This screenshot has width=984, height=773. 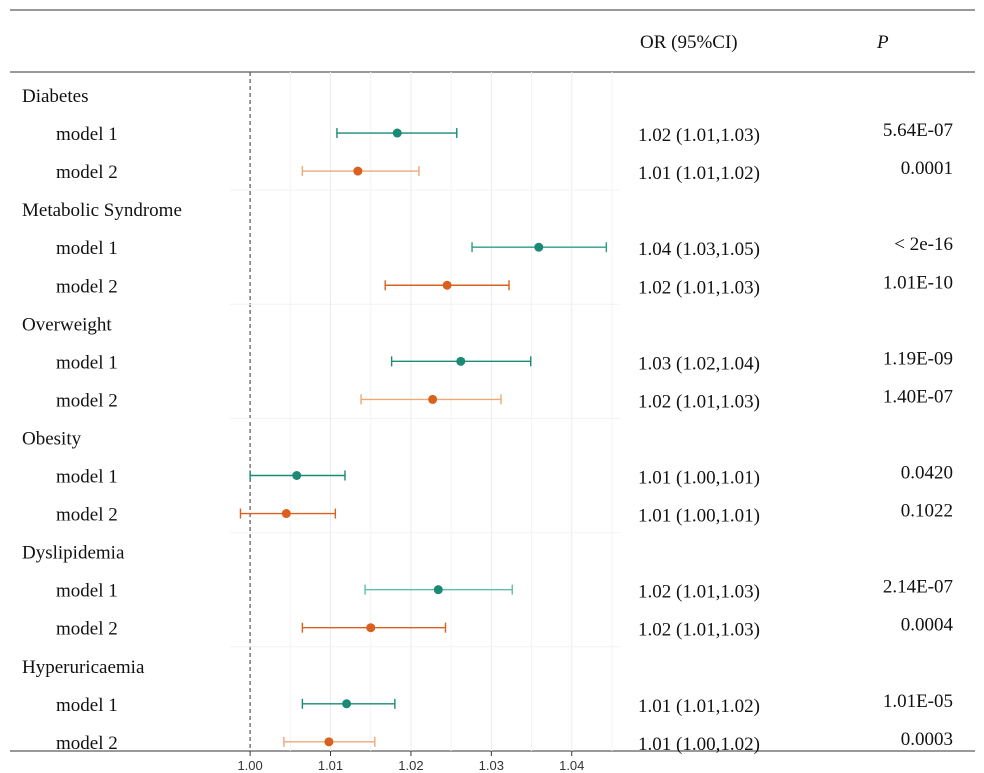 What do you see at coordinates (491, 765) in the screenshot?
I see `x-tick-label: 1.03` at bounding box center [491, 765].